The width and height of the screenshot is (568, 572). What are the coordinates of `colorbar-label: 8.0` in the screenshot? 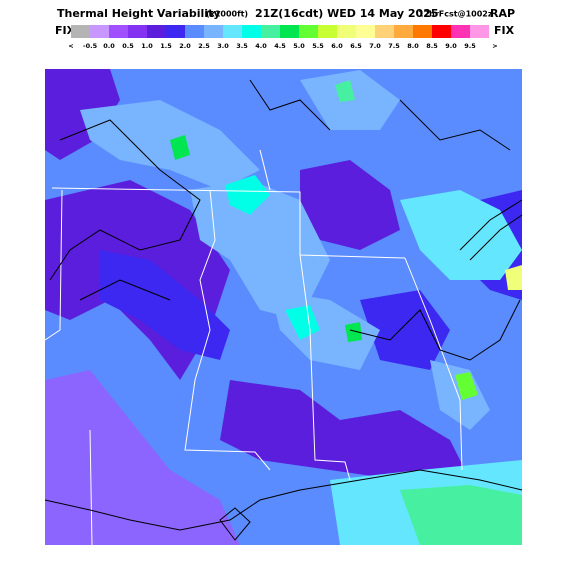 It's located at (413, 46).